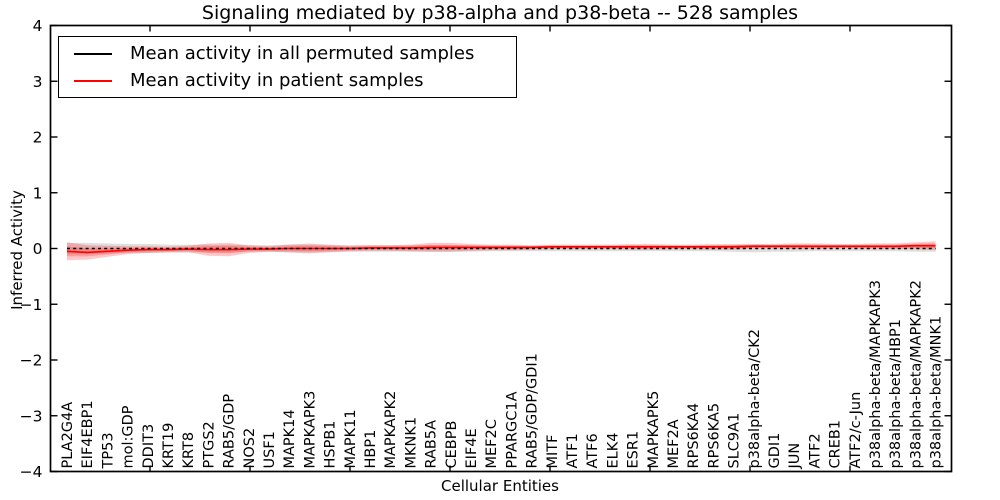 Image resolution: width=1000 pixels, height=500 pixels. I want to click on x-tick-label: JUN, so click(795, 456).